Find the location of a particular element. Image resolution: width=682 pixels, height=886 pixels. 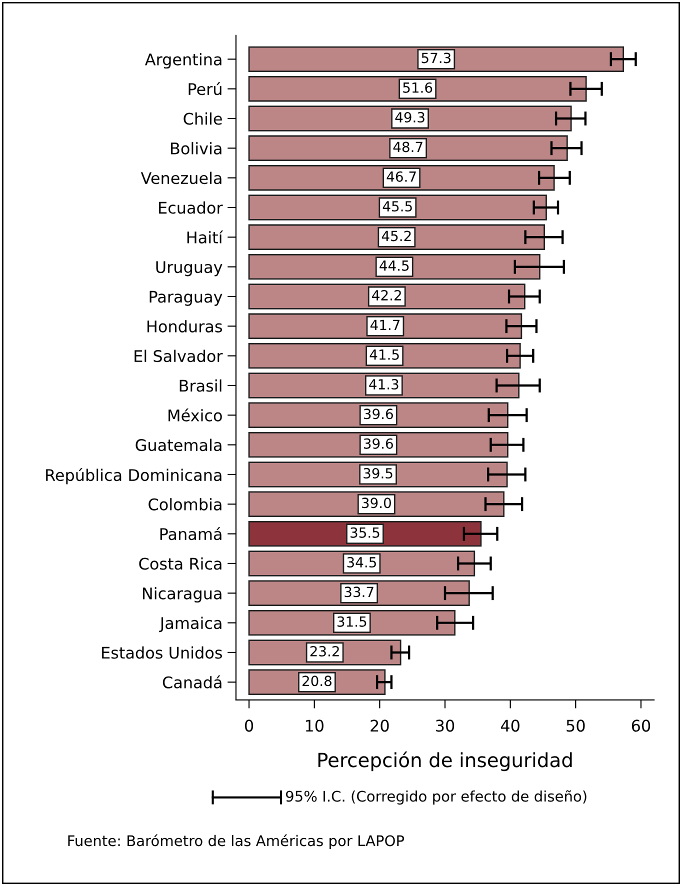

x-tick-label: 10 is located at coordinates (315, 726).